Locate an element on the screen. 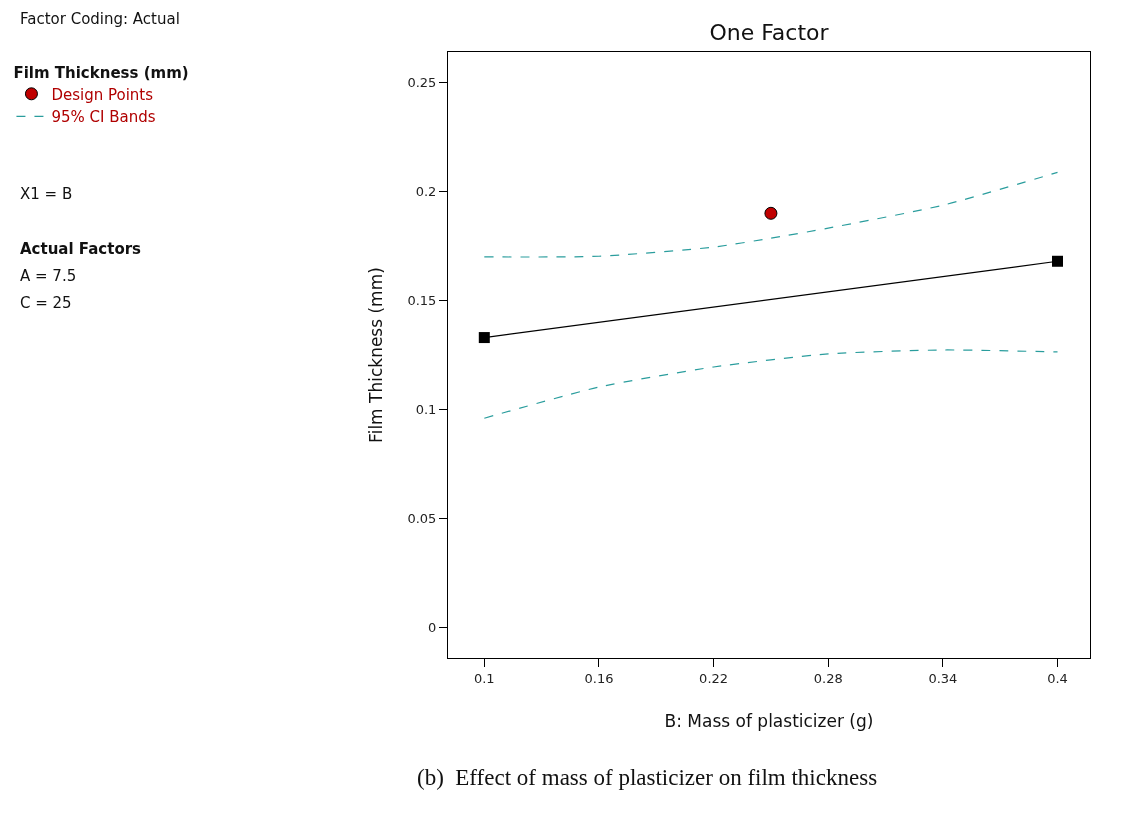 The width and height of the screenshot is (1136, 823). y-tick-label: 0.05 is located at coordinates (422, 519).